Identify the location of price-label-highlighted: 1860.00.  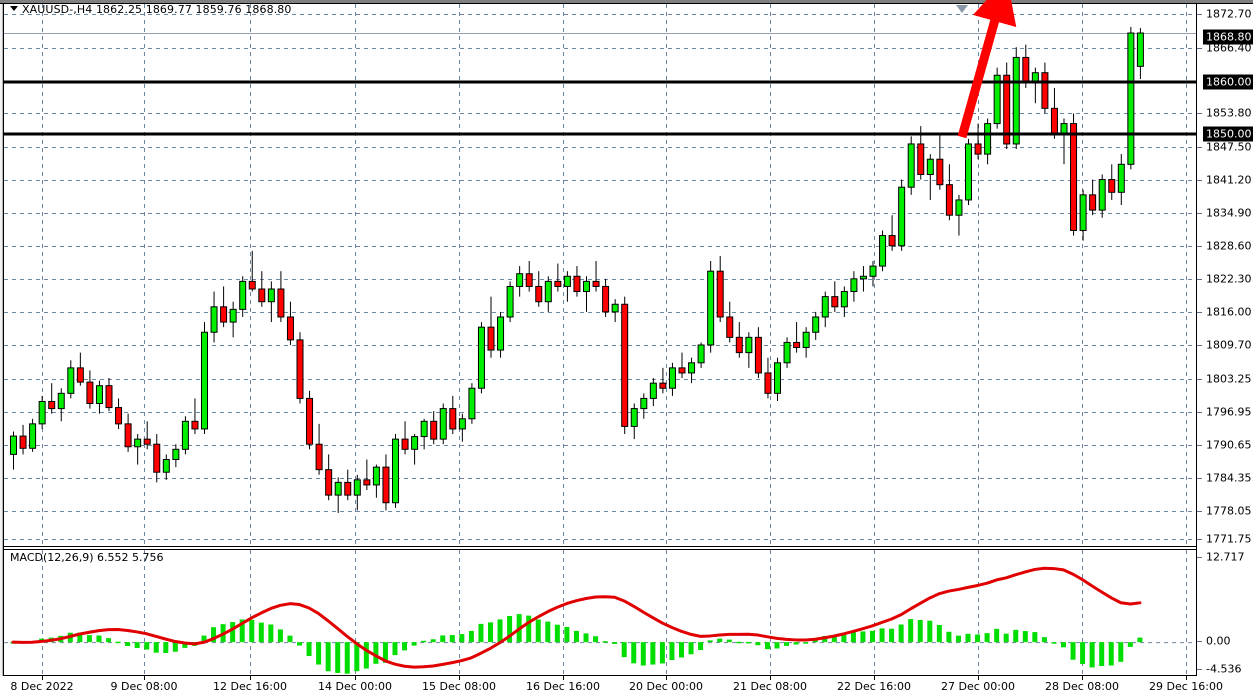
(1228, 82).